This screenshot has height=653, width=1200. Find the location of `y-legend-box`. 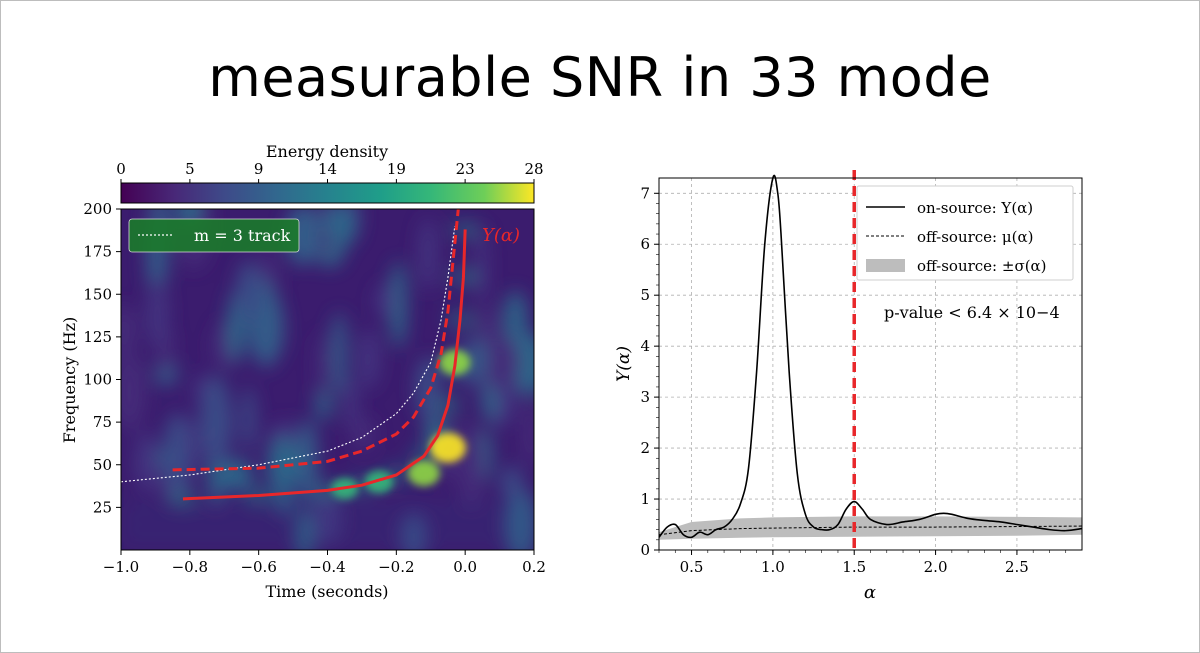

y-legend-box is located at coordinates (965, 233).